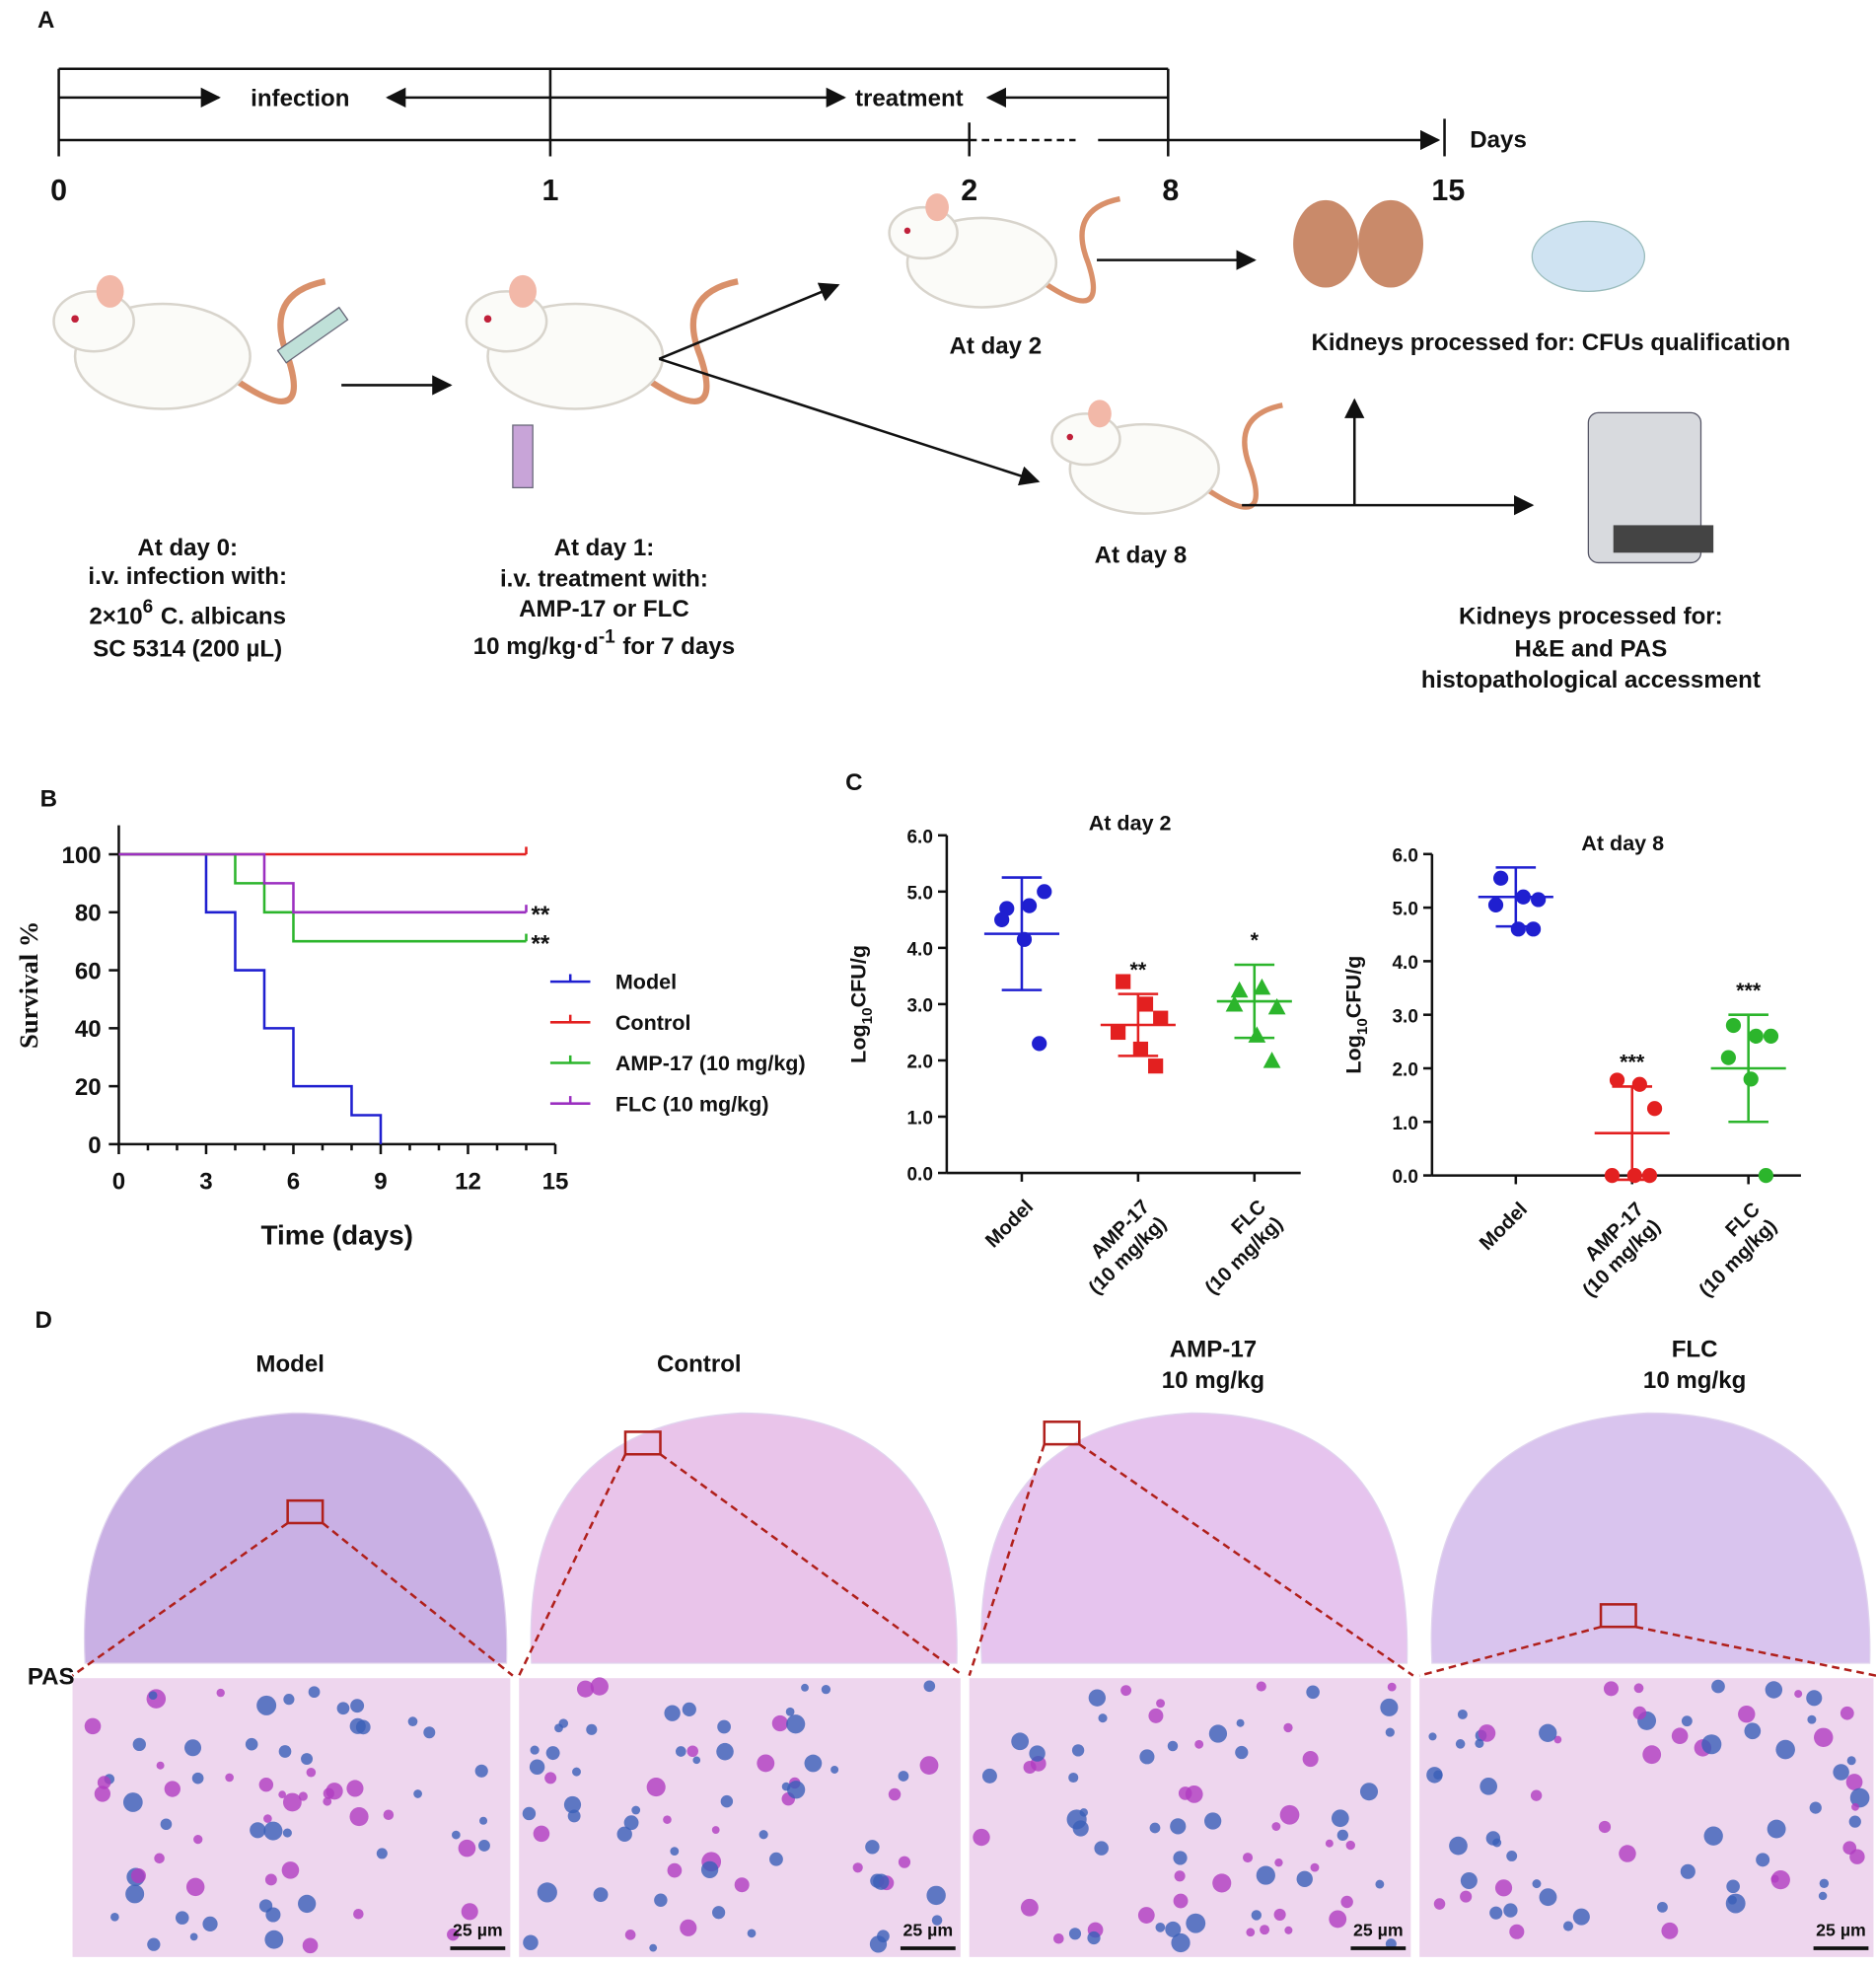 The height and width of the screenshot is (1967, 1876). I want to click on x-tick-label: Model, so click(1009, 1225).